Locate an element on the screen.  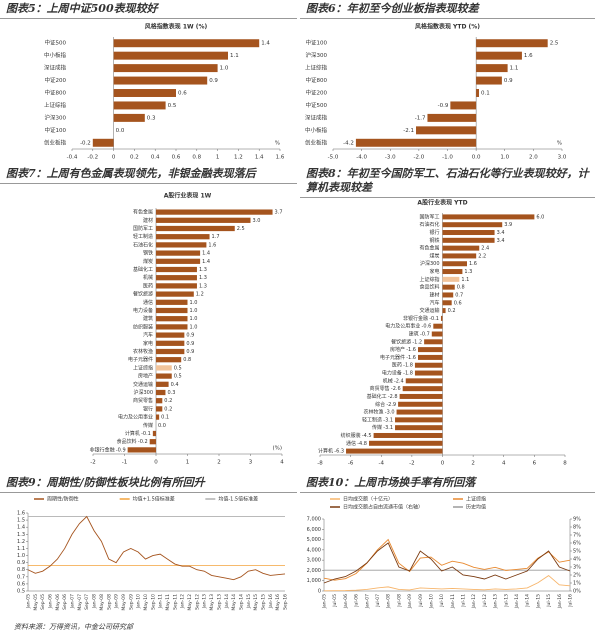
value-label: -0.7 is located at coordinates (425, 335).